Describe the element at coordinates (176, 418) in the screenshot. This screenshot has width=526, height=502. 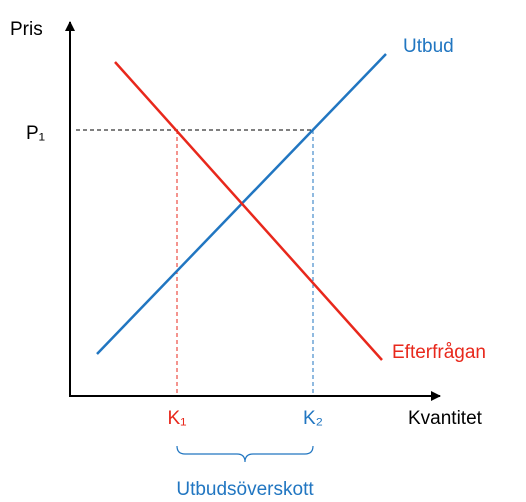
I see `k1-label: K₁` at that location.